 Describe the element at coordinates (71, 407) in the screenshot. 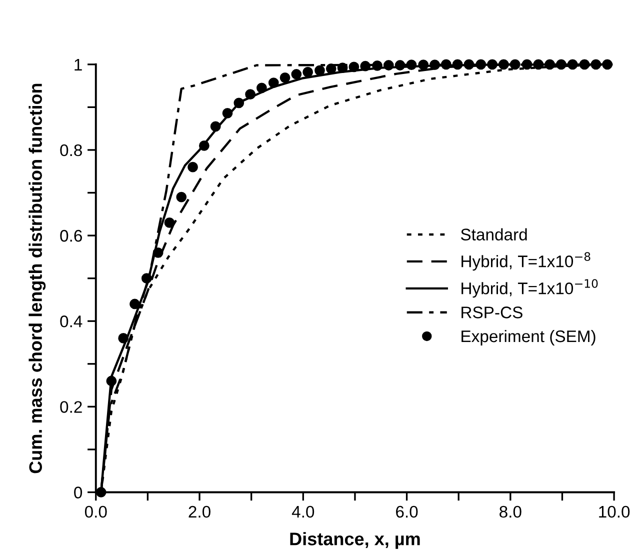

I see `y-tick-label: 0.2` at that location.